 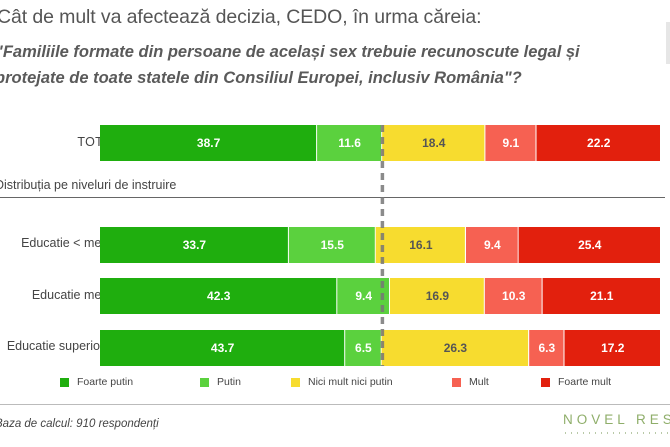 What do you see at coordinates (105, 382) in the screenshot?
I see `legend-label: Foarte putin` at bounding box center [105, 382].